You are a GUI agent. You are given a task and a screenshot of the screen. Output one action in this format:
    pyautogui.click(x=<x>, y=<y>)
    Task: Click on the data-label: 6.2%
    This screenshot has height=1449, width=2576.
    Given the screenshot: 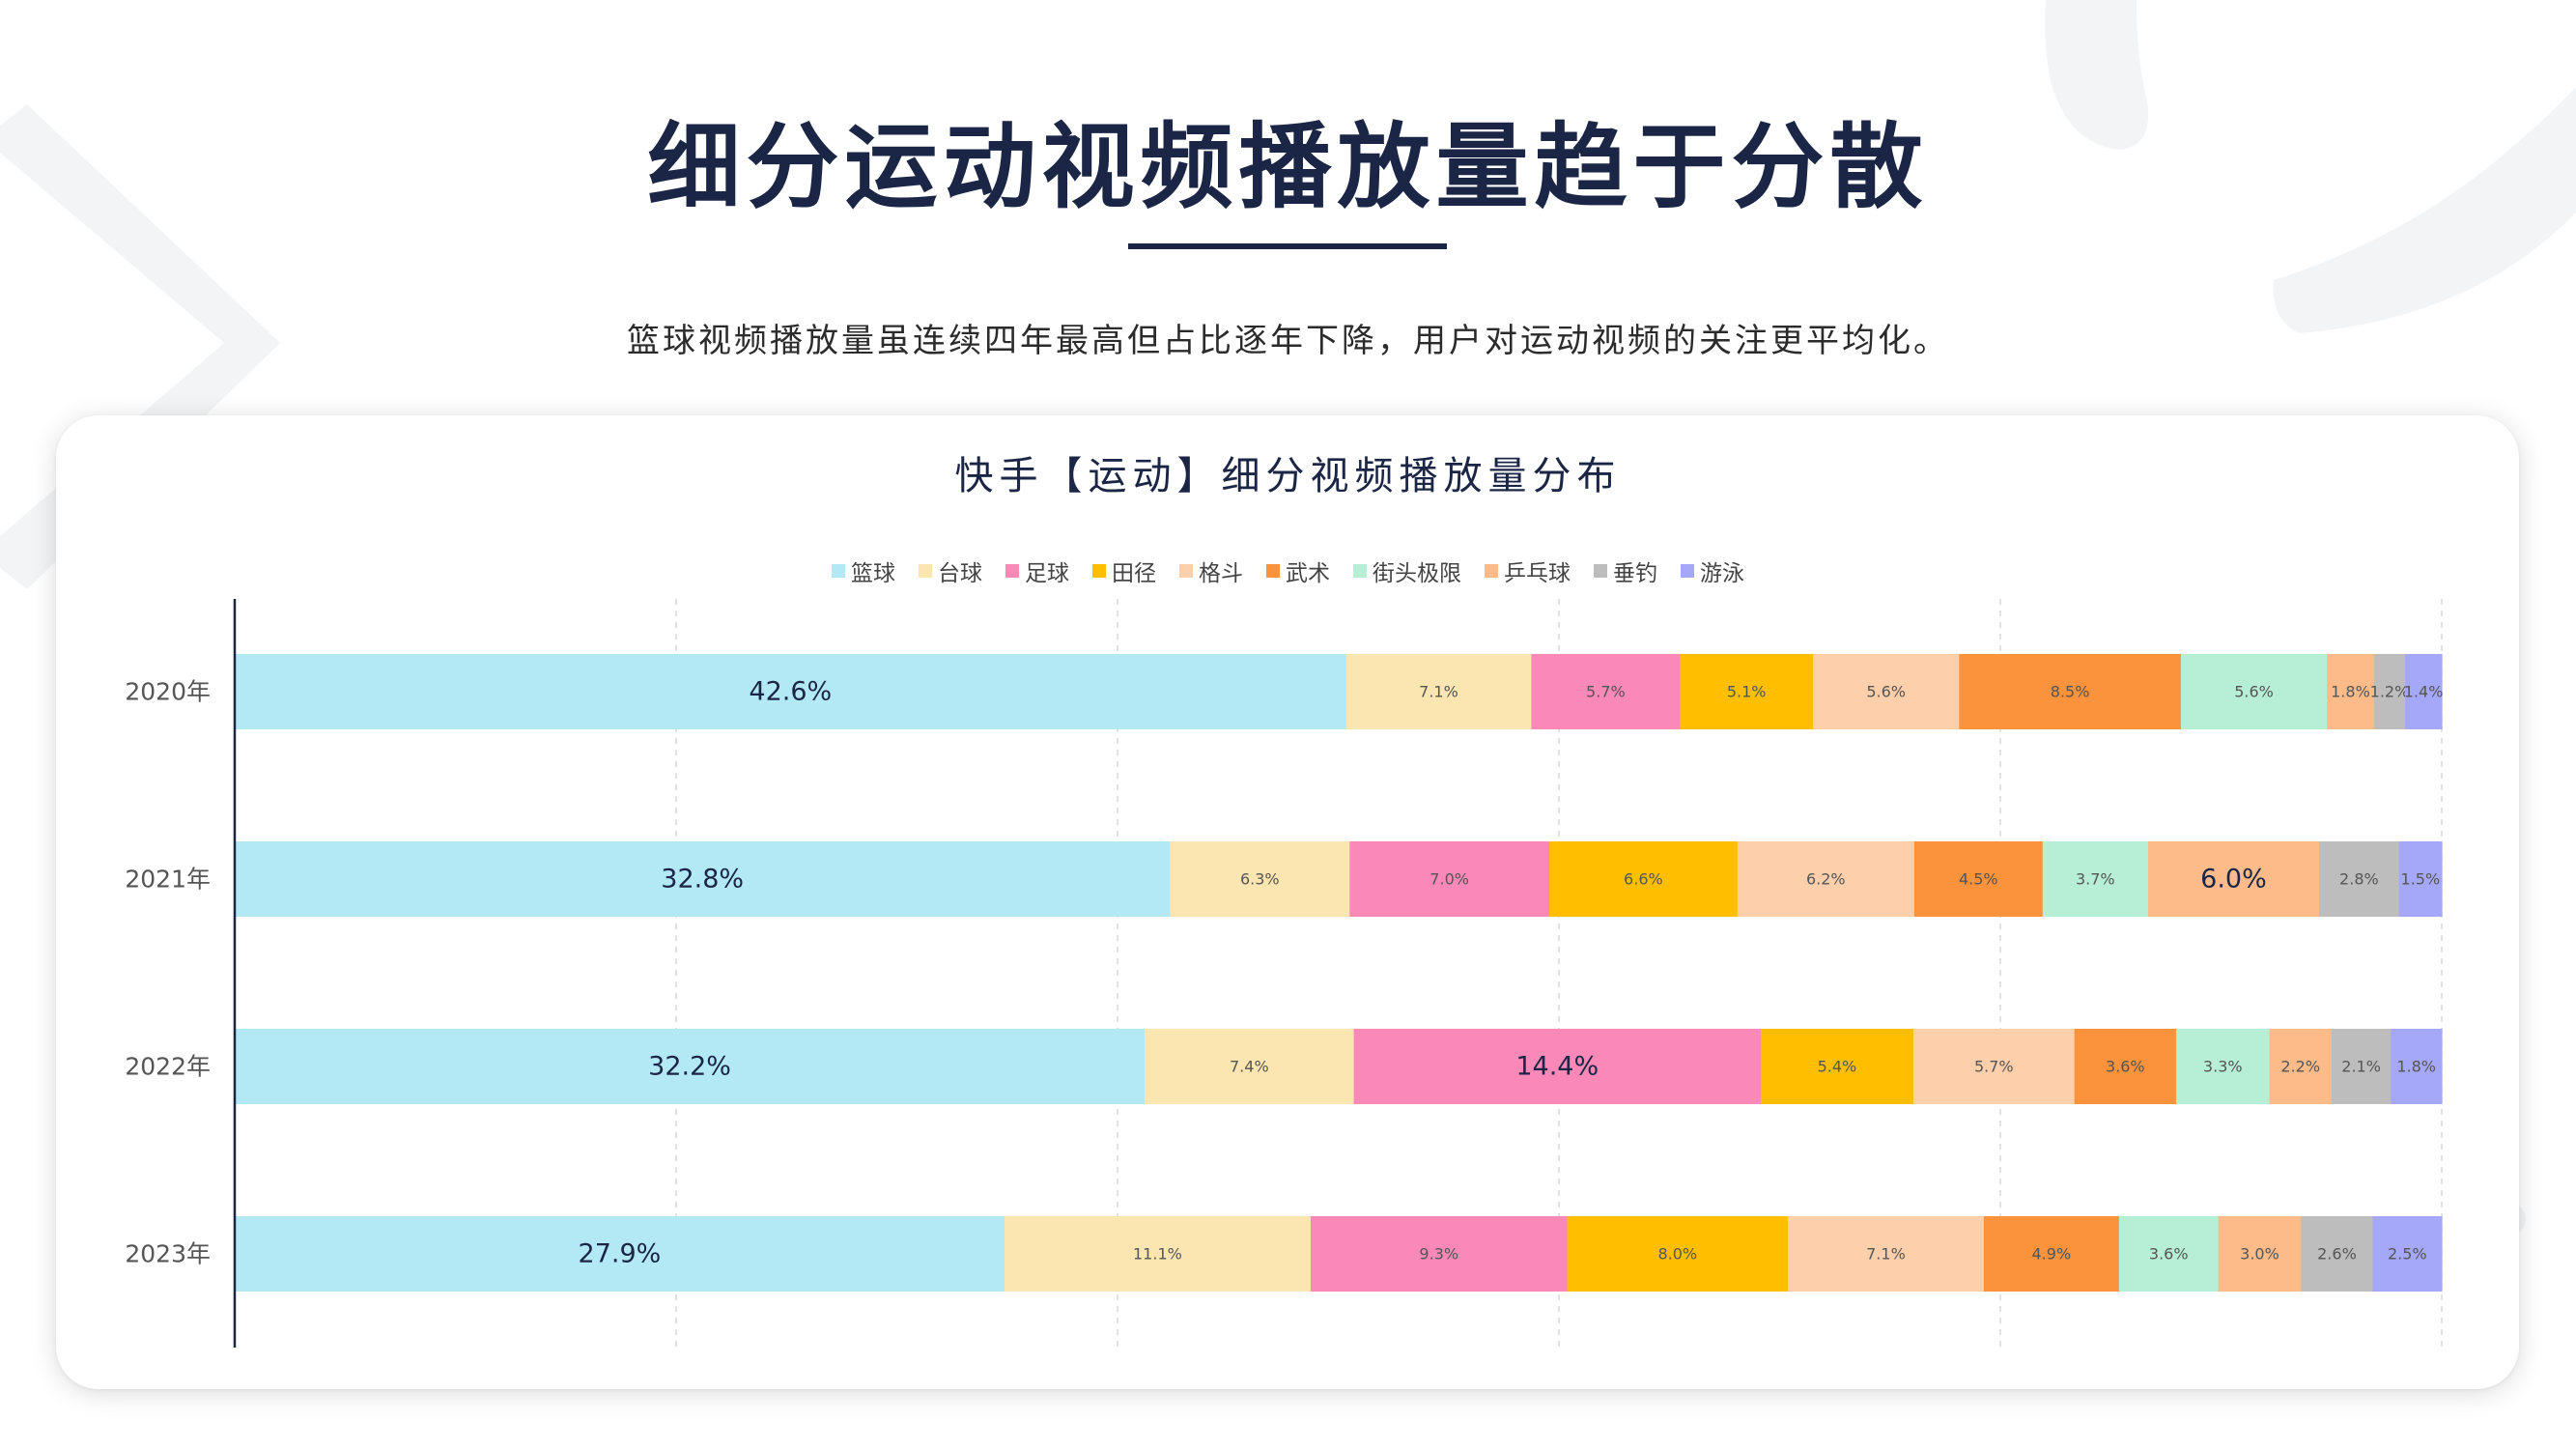 What is the action you would take?
    pyautogui.click(x=1826, y=879)
    